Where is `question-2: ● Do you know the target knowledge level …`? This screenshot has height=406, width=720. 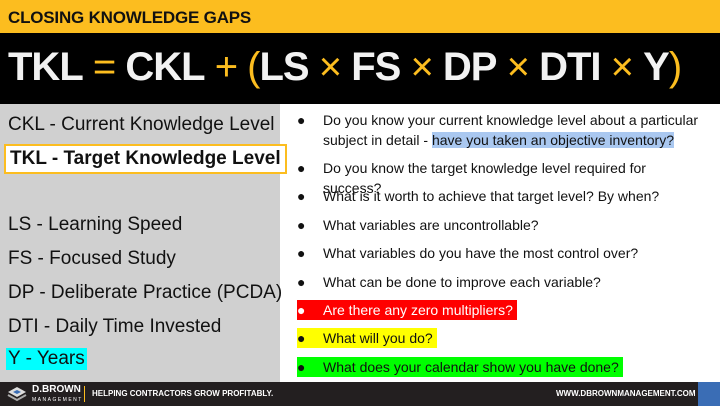 question-2: ● Do you know the target knowledge level … is located at coordinates (500, 178).